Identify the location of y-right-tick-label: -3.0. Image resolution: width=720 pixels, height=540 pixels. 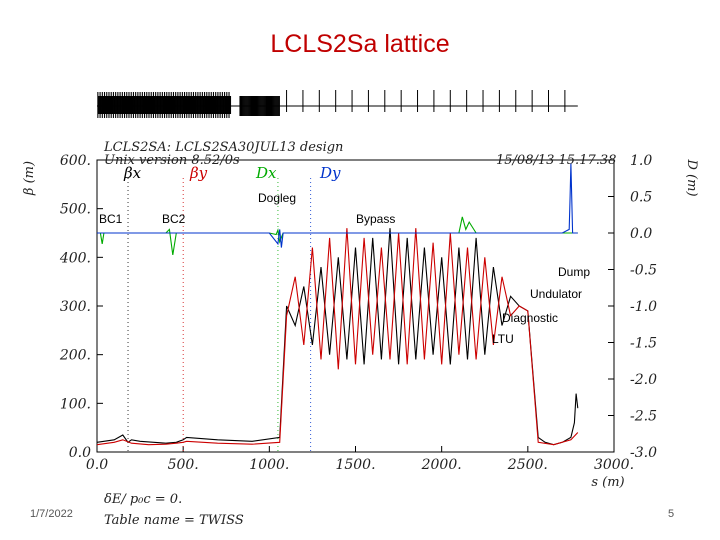
(643, 453).